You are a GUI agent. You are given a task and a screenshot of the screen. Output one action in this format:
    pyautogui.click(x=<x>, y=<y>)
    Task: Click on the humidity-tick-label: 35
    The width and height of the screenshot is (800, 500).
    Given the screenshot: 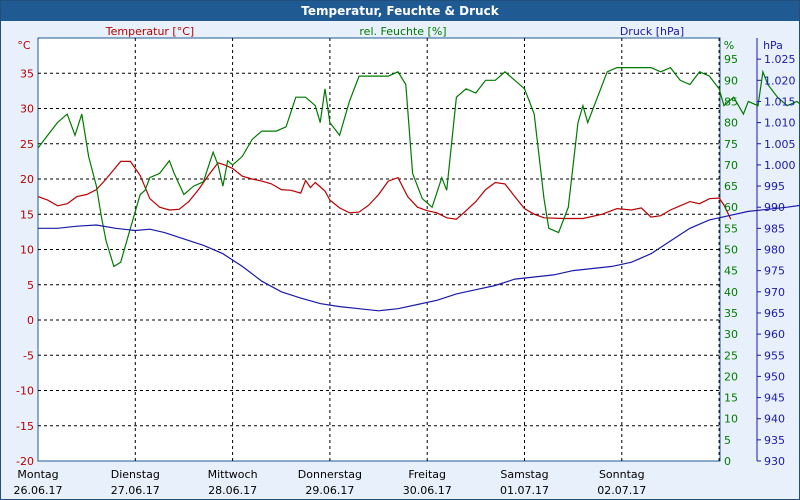 What is the action you would take?
    pyautogui.click(x=731, y=313)
    